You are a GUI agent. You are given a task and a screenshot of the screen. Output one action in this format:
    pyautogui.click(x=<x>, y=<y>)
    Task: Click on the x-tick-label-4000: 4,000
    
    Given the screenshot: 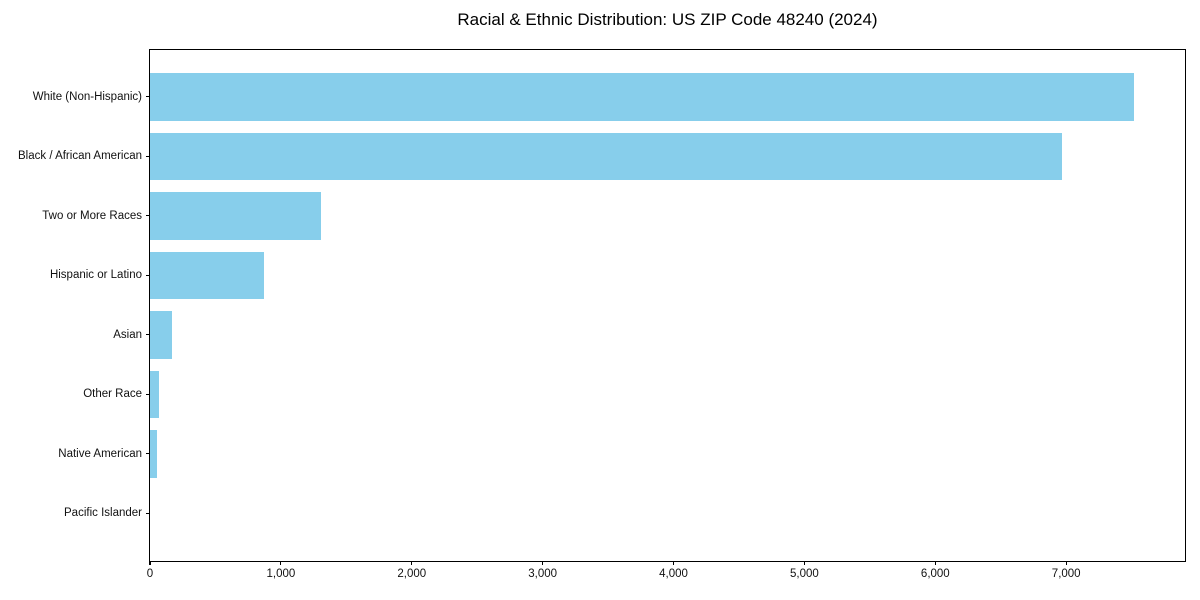 What is the action you would take?
    pyautogui.click(x=673, y=574)
    